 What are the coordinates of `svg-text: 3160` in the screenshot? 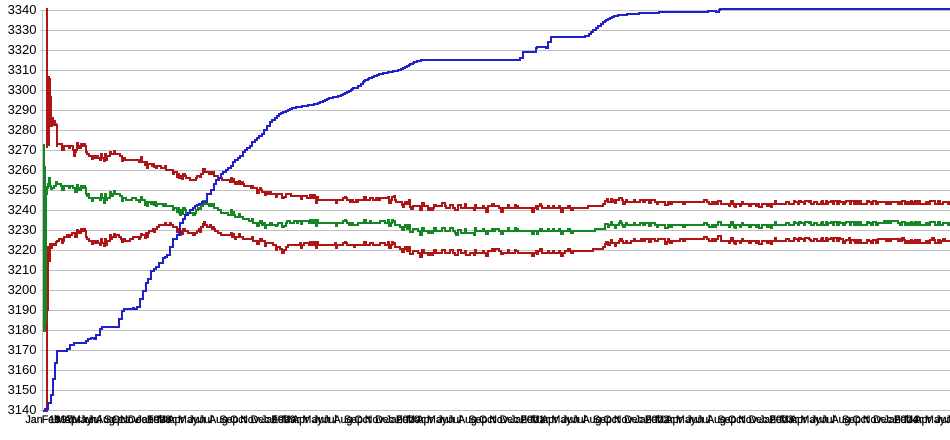 It's located at (22, 369).